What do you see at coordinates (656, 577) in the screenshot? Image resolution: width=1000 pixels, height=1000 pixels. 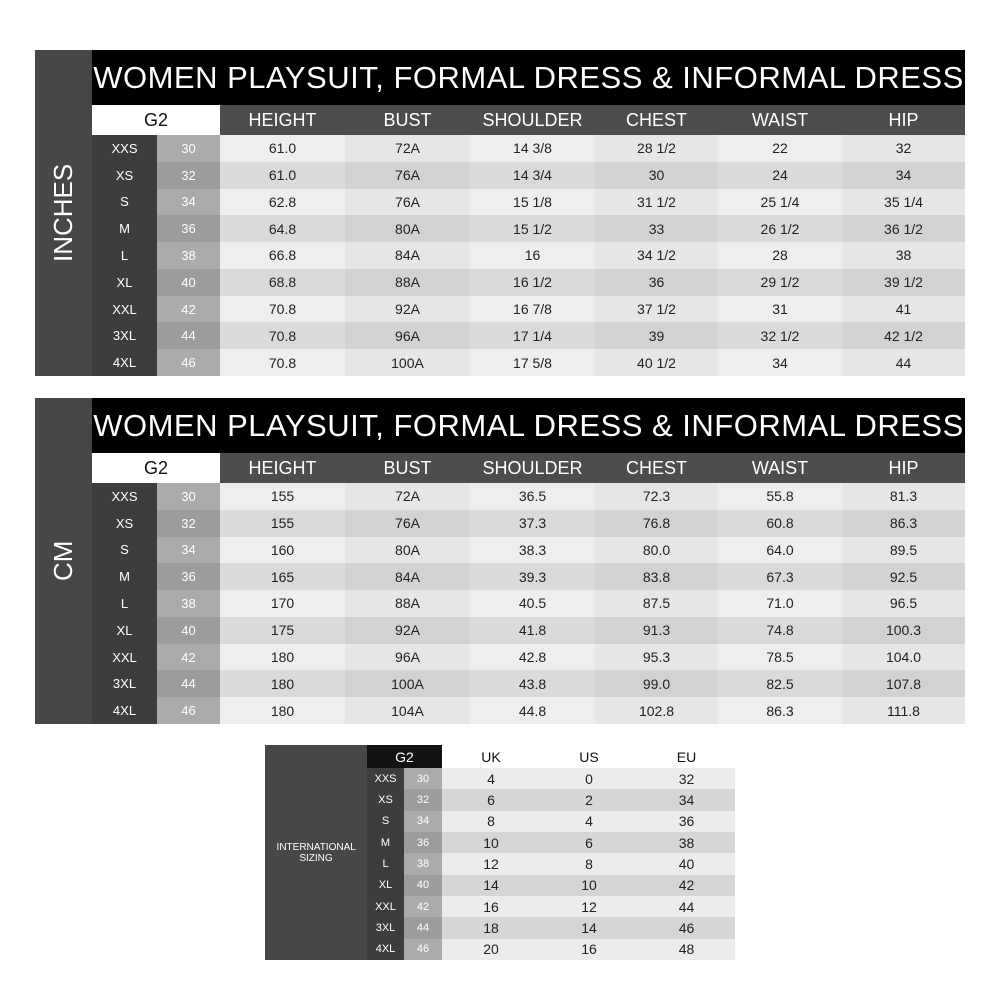 I see `data-cell: 83.8` at bounding box center [656, 577].